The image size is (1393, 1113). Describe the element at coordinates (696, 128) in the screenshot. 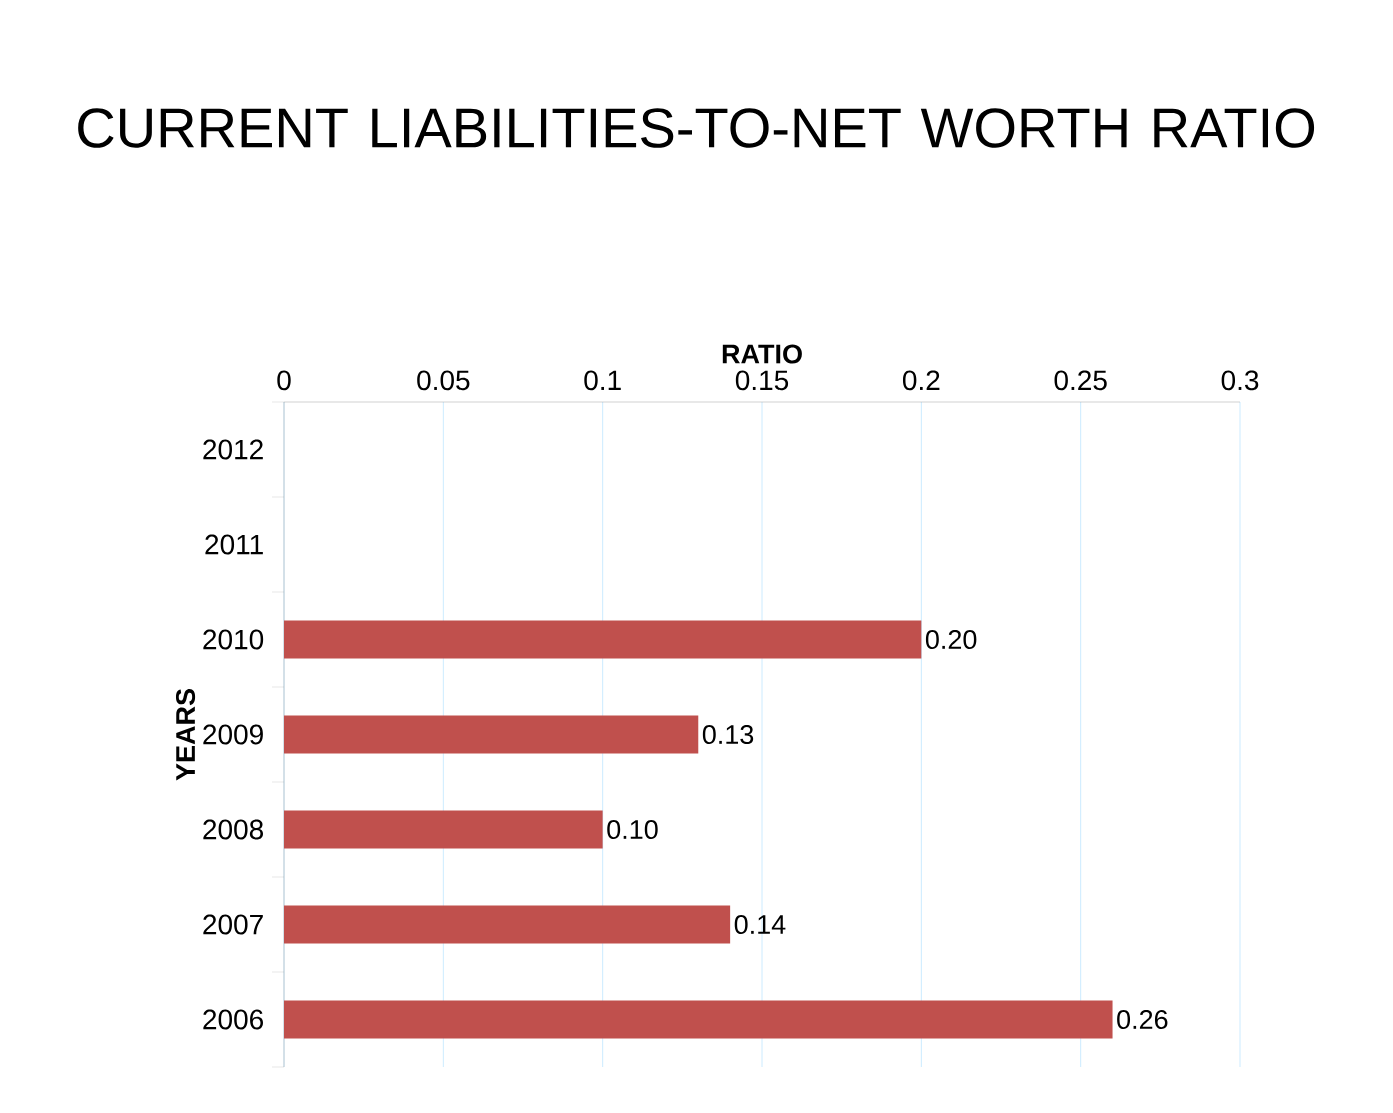

I see `chart-title: CURRENT LIABILITIES-TO-NET WORTH RATIO` at that location.